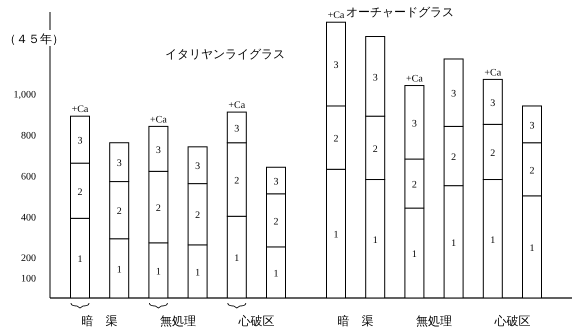 Image resolution: width=577 pixels, height=335 pixels. Describe the element at coordinates (119, 270) in the screenshot. I see `series-label: 1` at that location.